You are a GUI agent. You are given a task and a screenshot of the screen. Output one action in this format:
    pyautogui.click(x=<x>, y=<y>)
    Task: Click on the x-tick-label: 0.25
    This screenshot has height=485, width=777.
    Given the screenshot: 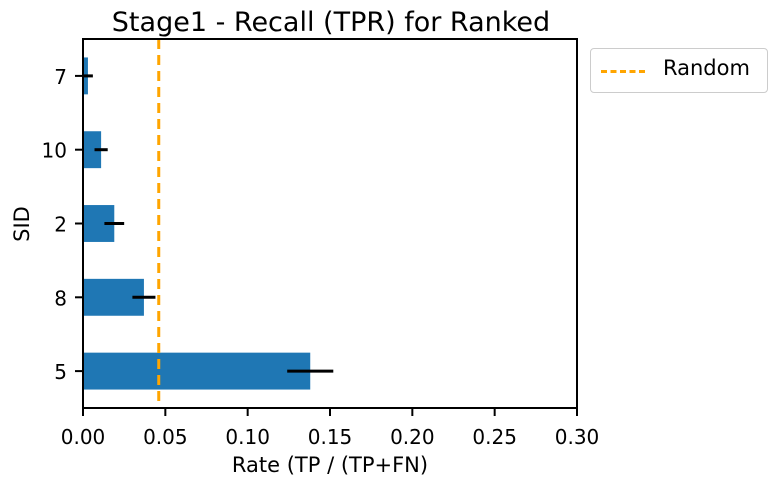 What is the action you would take?
    pyautogui.click(x=494, y=437)
    